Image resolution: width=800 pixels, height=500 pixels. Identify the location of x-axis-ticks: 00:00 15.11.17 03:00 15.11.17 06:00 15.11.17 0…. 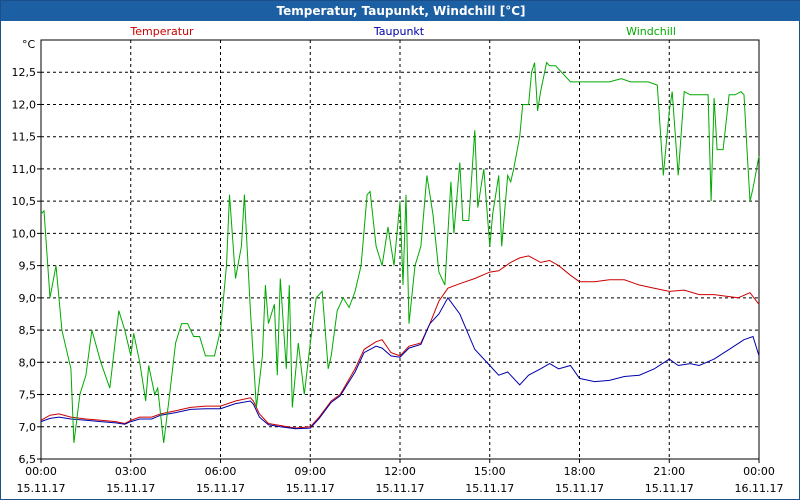
(400, 477).